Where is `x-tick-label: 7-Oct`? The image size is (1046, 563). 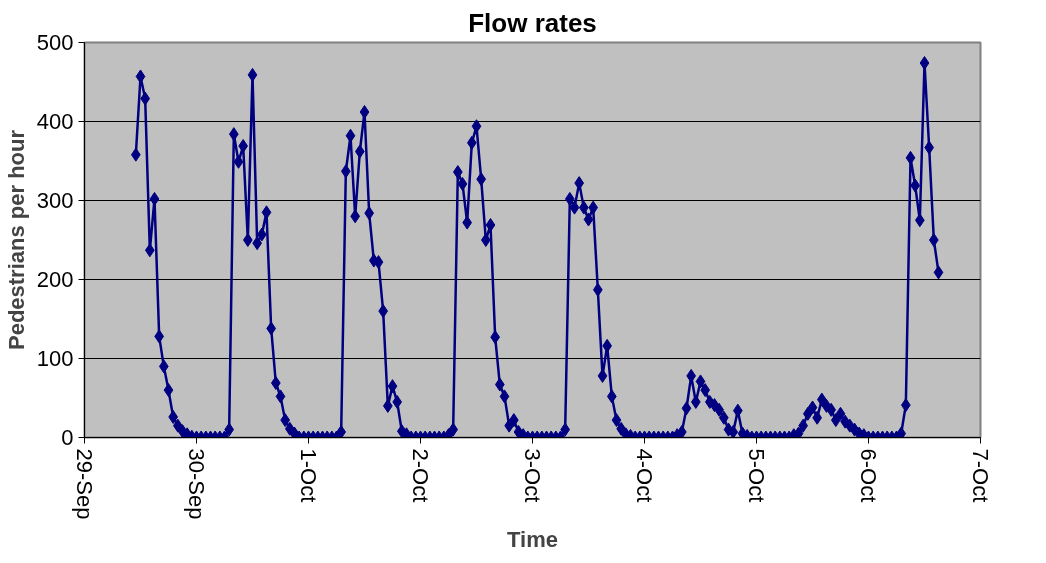
x-tick-label: 7-Oct is located at coordinates (980, 475).